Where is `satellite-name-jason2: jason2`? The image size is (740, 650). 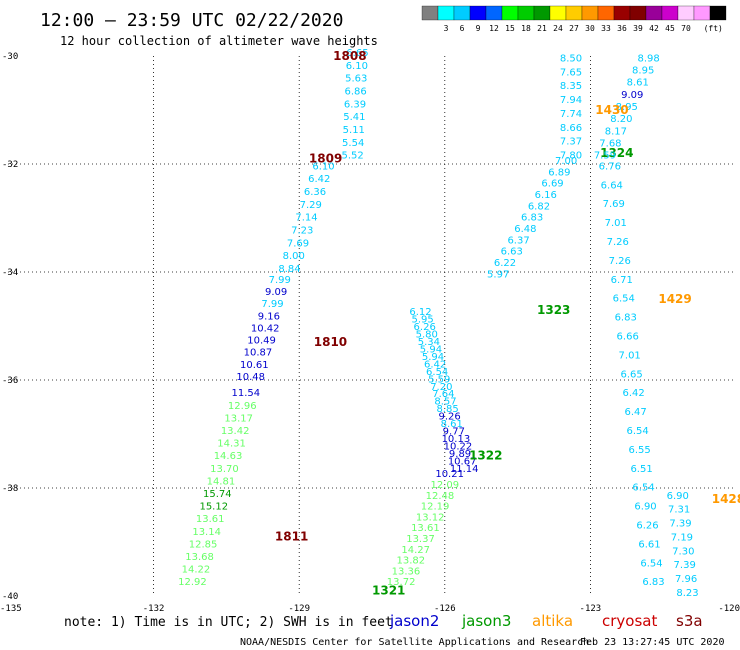 satellite-name-jason2: jason2 is located at coordinates (414, 621).